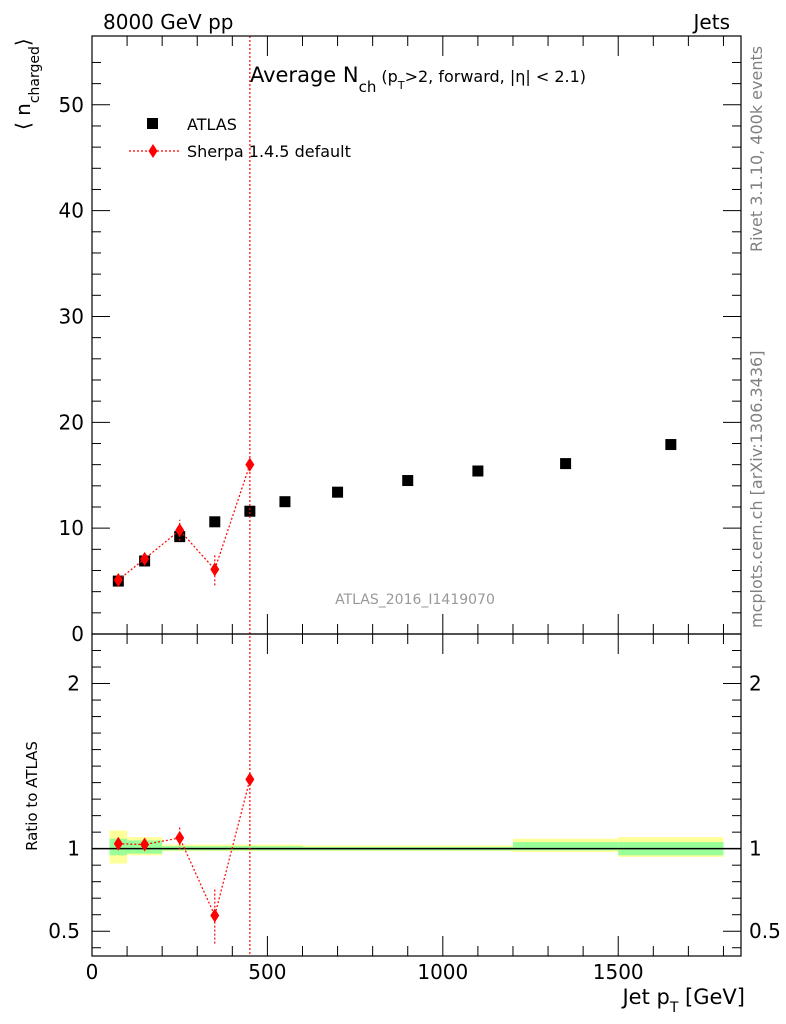 This screenshot has height=1024, width=786. Describe the element at coordinates (23, 116) in the screenshot. I see `ylabel-main: ⟨ n` at that location.